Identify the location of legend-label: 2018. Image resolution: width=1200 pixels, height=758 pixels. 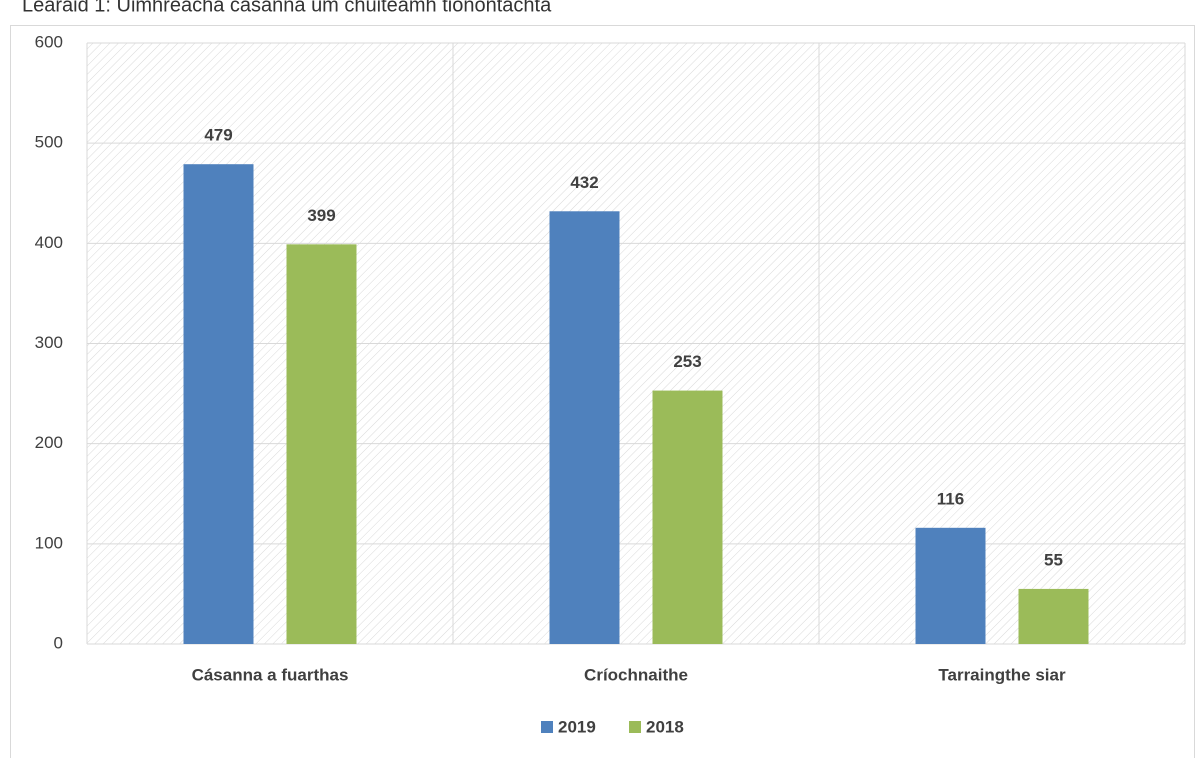
(665, 726).